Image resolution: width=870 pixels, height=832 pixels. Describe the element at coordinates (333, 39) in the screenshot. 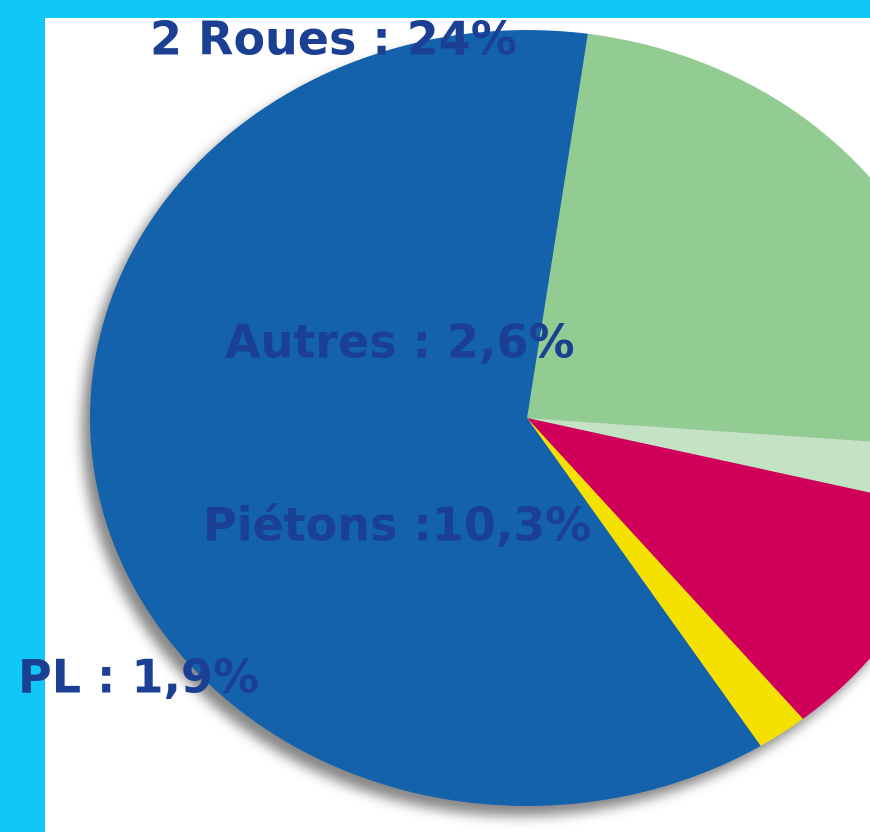

I see `slice-label: 2 Roues : 24%` at that location.